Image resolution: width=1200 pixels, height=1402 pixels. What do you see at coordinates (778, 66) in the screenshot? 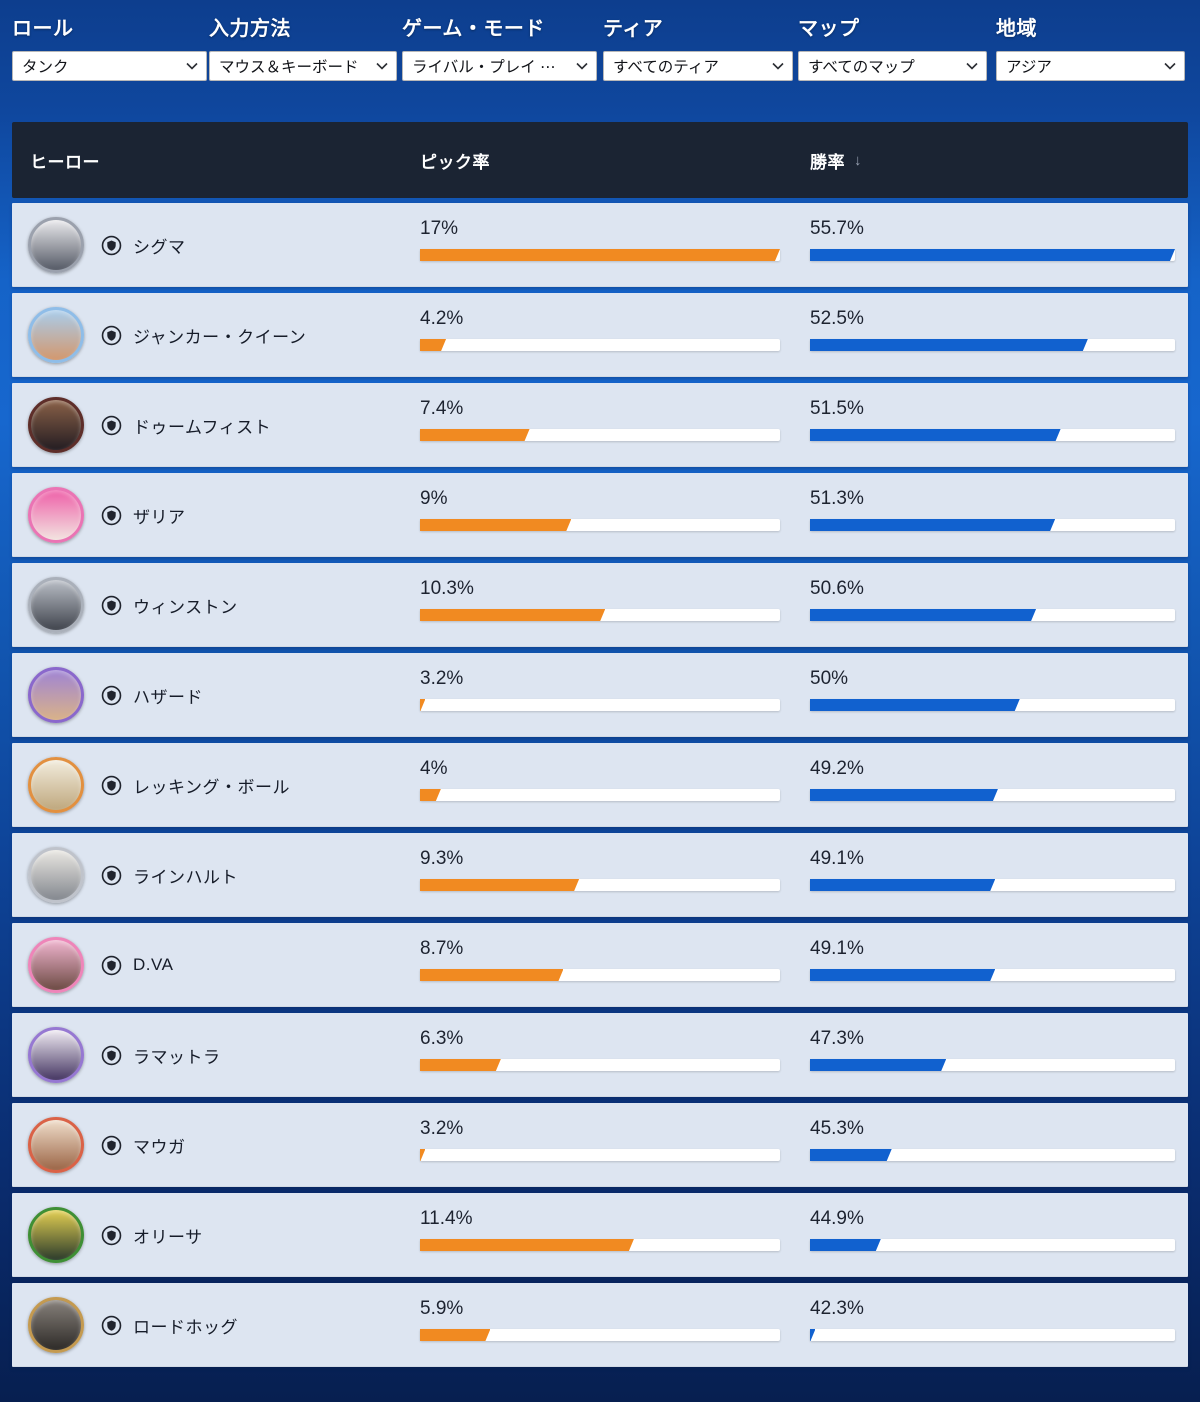
I see `chevron-down-icon` at bounding box center [778, 66].